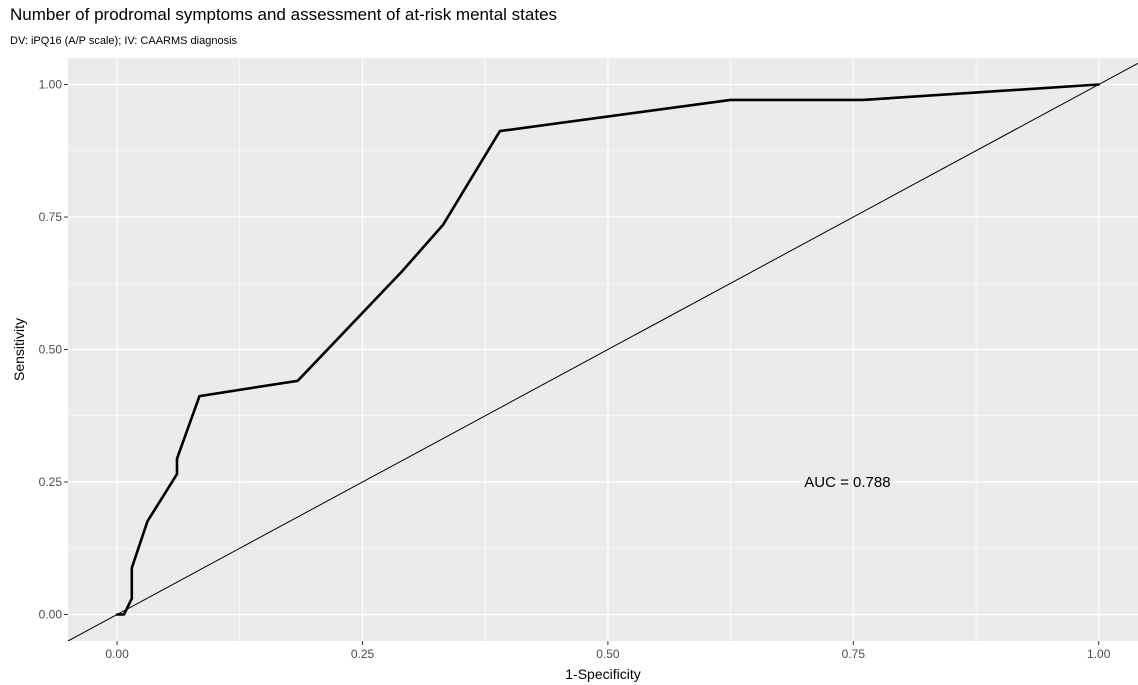 The width and height of the screenshot is (1138, 685). I want to click on y-axis-title: Sensitivity, so click(19, 349).